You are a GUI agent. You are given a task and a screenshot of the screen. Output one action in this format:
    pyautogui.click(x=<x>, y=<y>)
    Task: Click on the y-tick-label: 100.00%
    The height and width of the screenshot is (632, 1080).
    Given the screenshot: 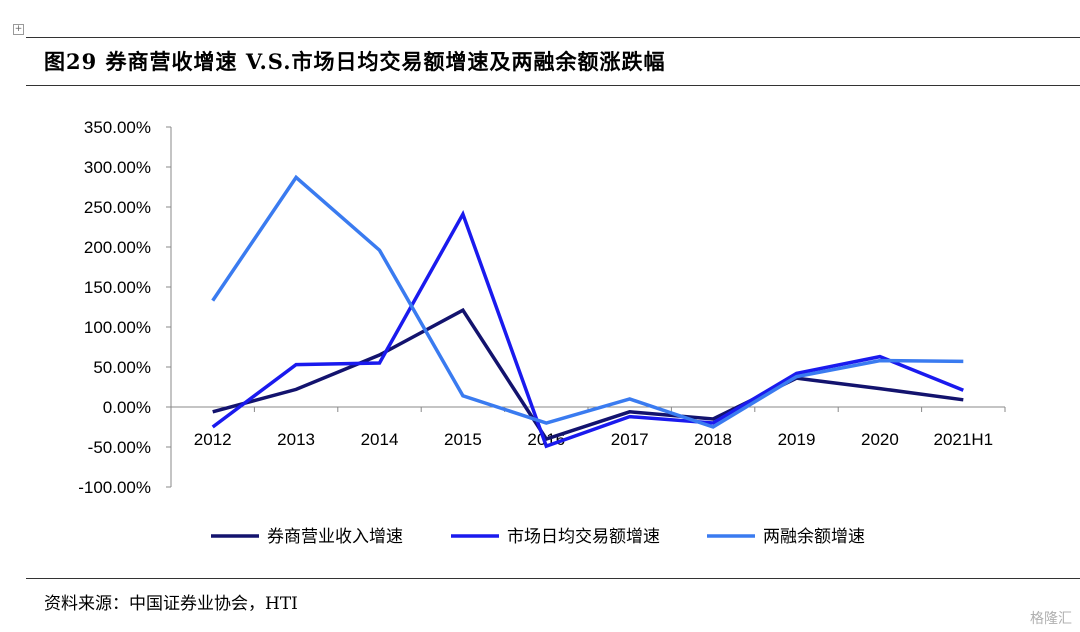 What is the action you would take?
    pyautogui.click(x=117, y=327)
    